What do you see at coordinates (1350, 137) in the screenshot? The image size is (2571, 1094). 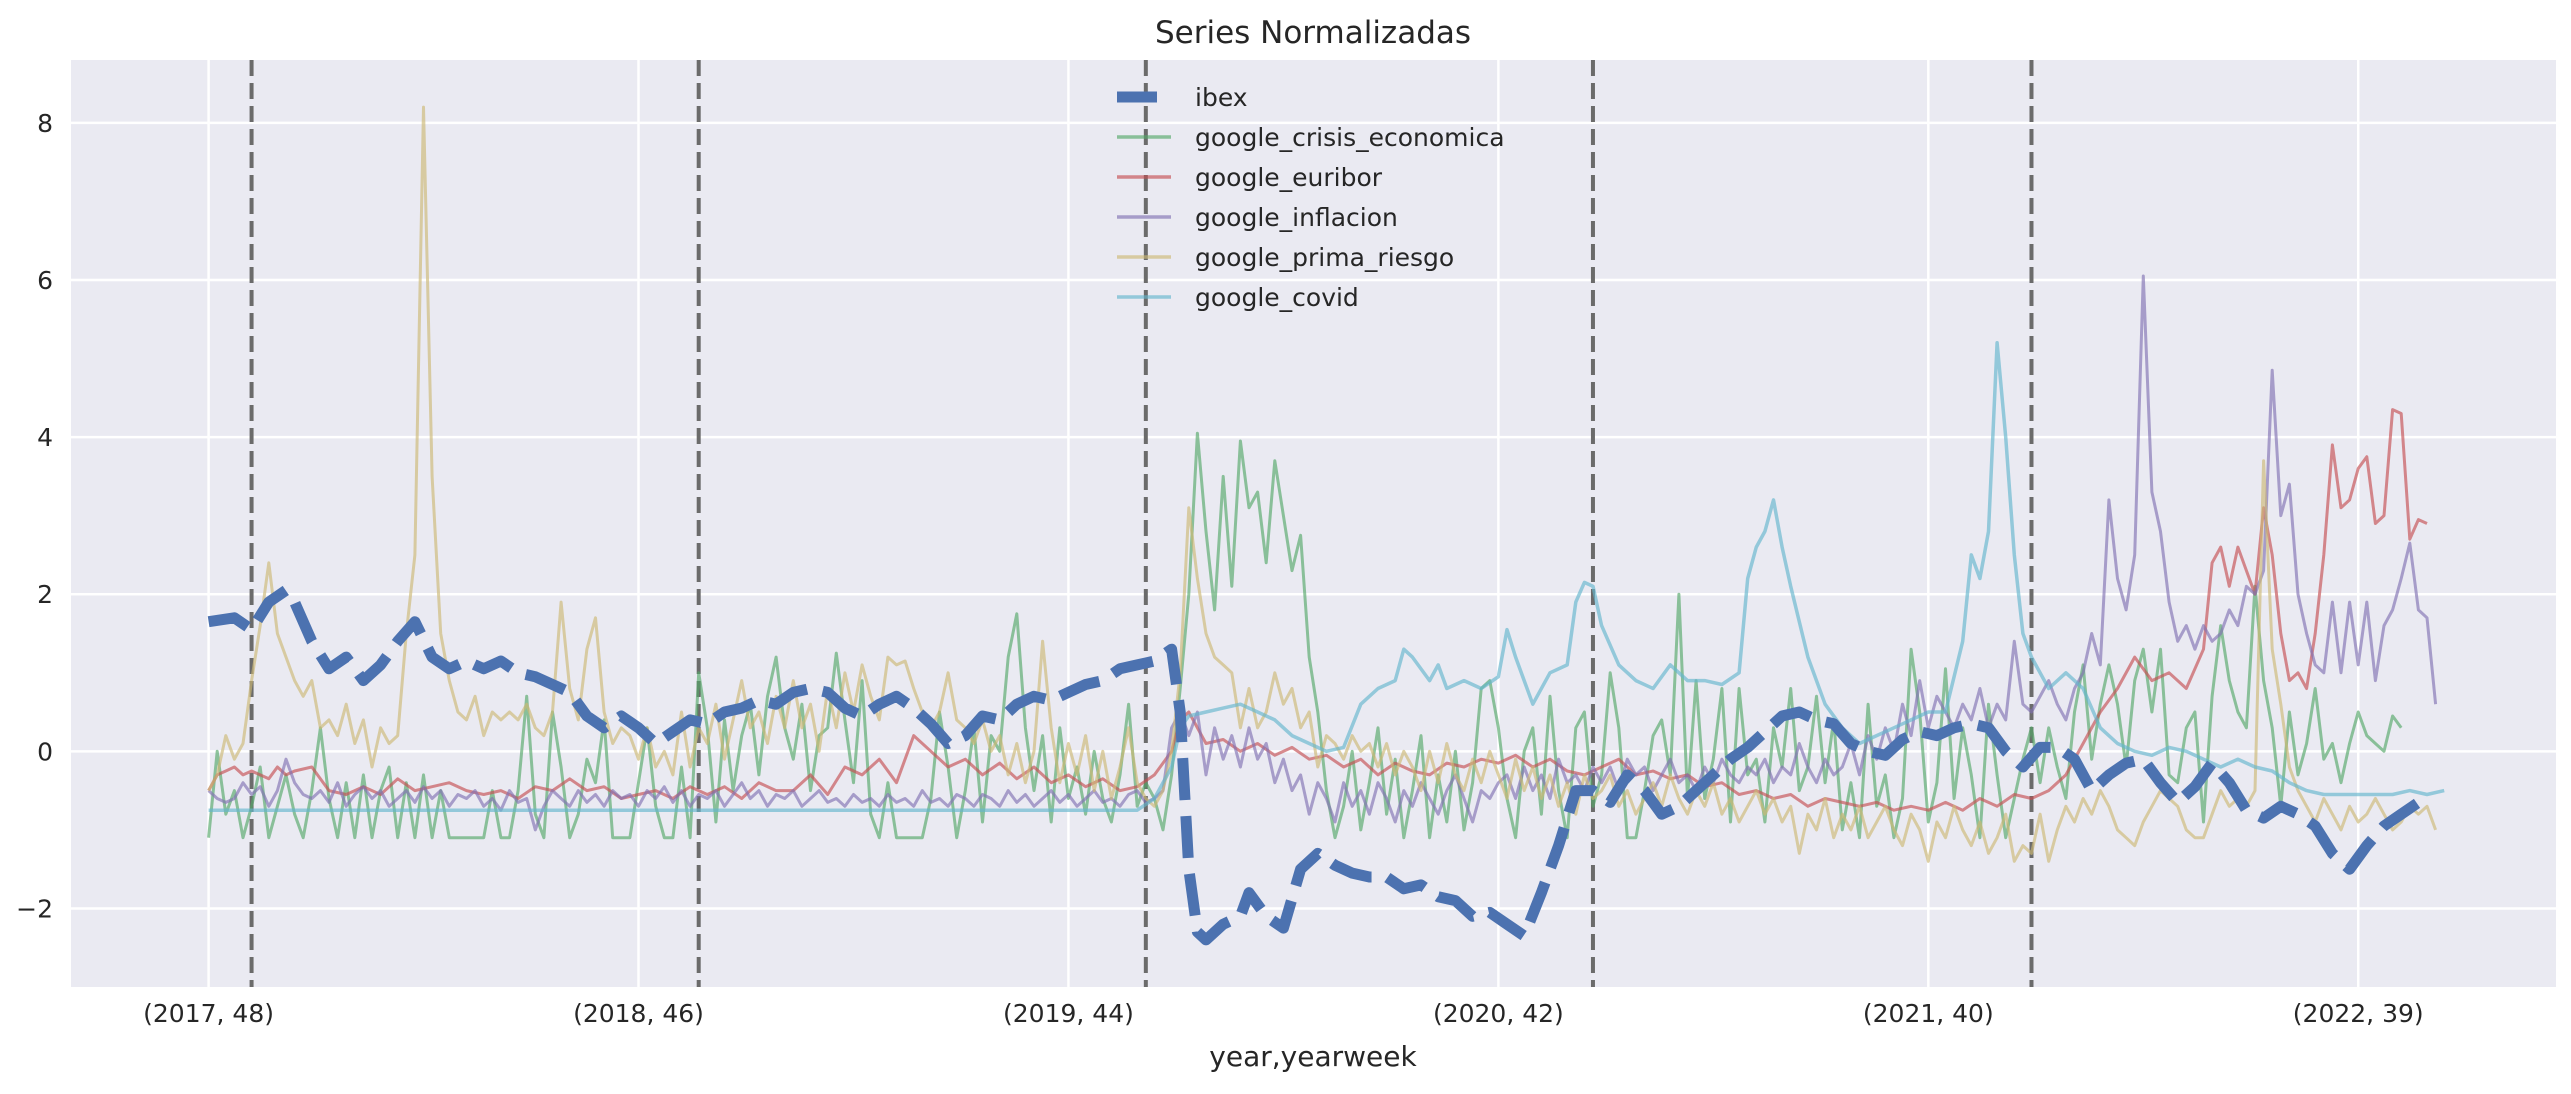 I see `legend-label: google_crisis_economica` at bounding box center [1350, 137].